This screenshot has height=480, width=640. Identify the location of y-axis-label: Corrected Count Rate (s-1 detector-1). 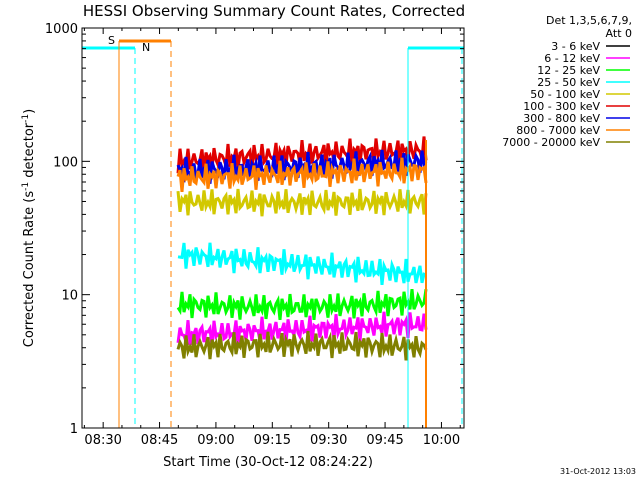
(29, 228).